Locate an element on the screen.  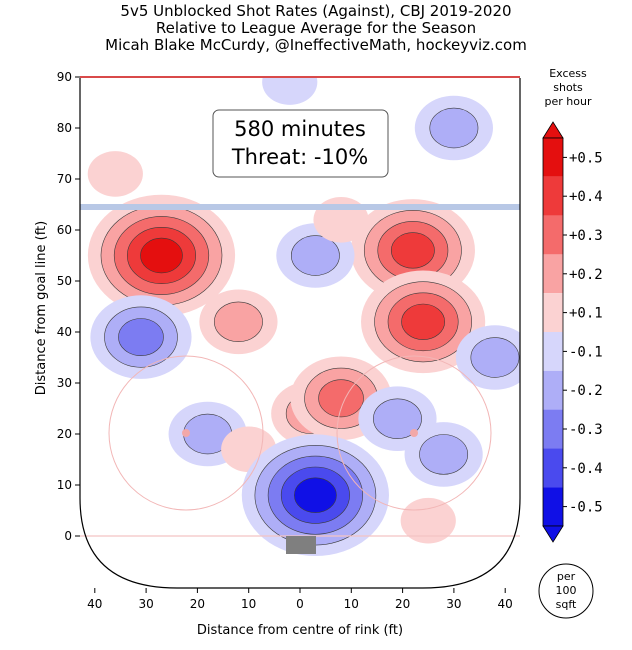
annotation-box is located at coordinates (300, 143).